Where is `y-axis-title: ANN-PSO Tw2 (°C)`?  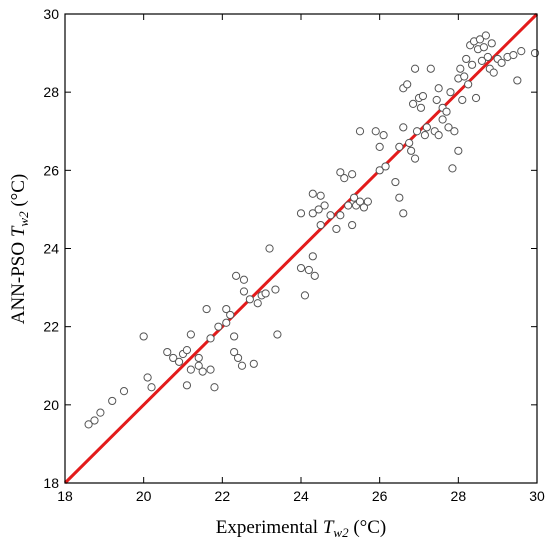 y-axis-title: ANN-PSO Tw2 (°C) is located at coordinates (19, 249).